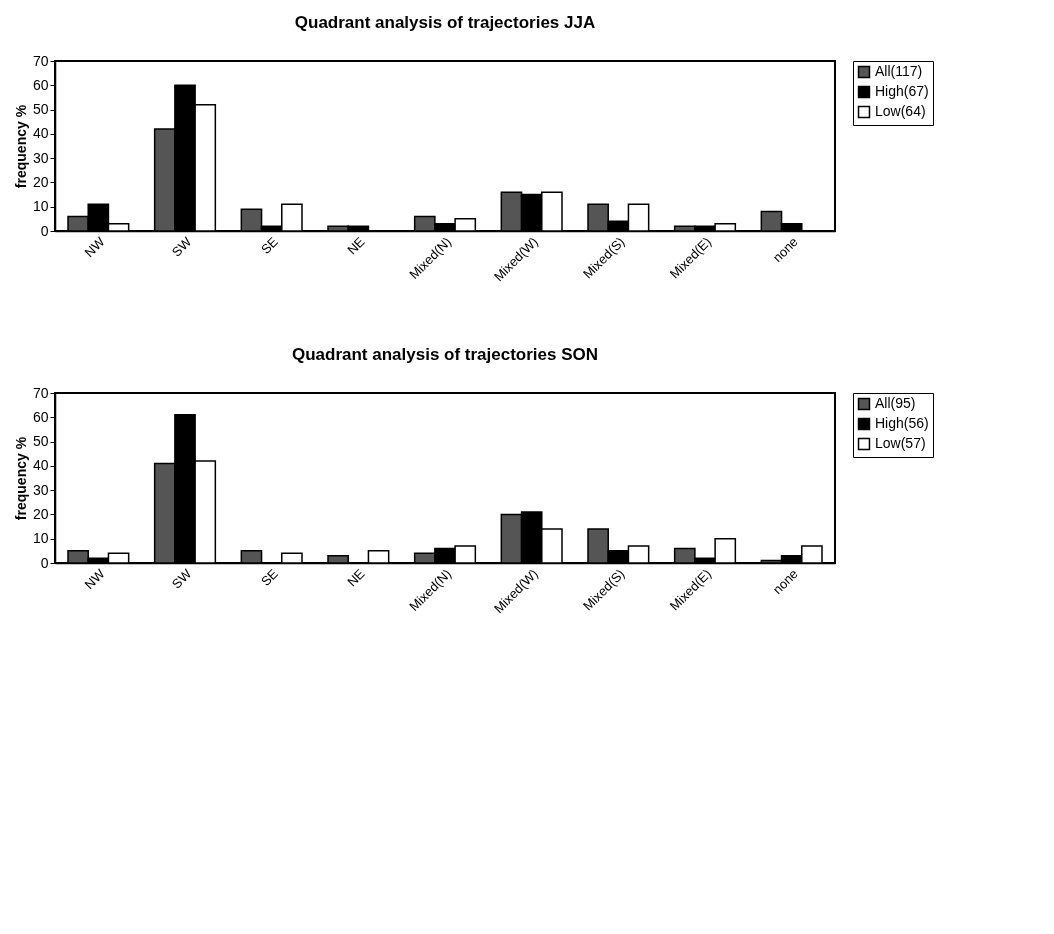  What do you see at coordinates (445, 354) in the screenshot?
I see `chart-title: Quadrant analysis of trajectories SON` at bounding box center [445, 354].